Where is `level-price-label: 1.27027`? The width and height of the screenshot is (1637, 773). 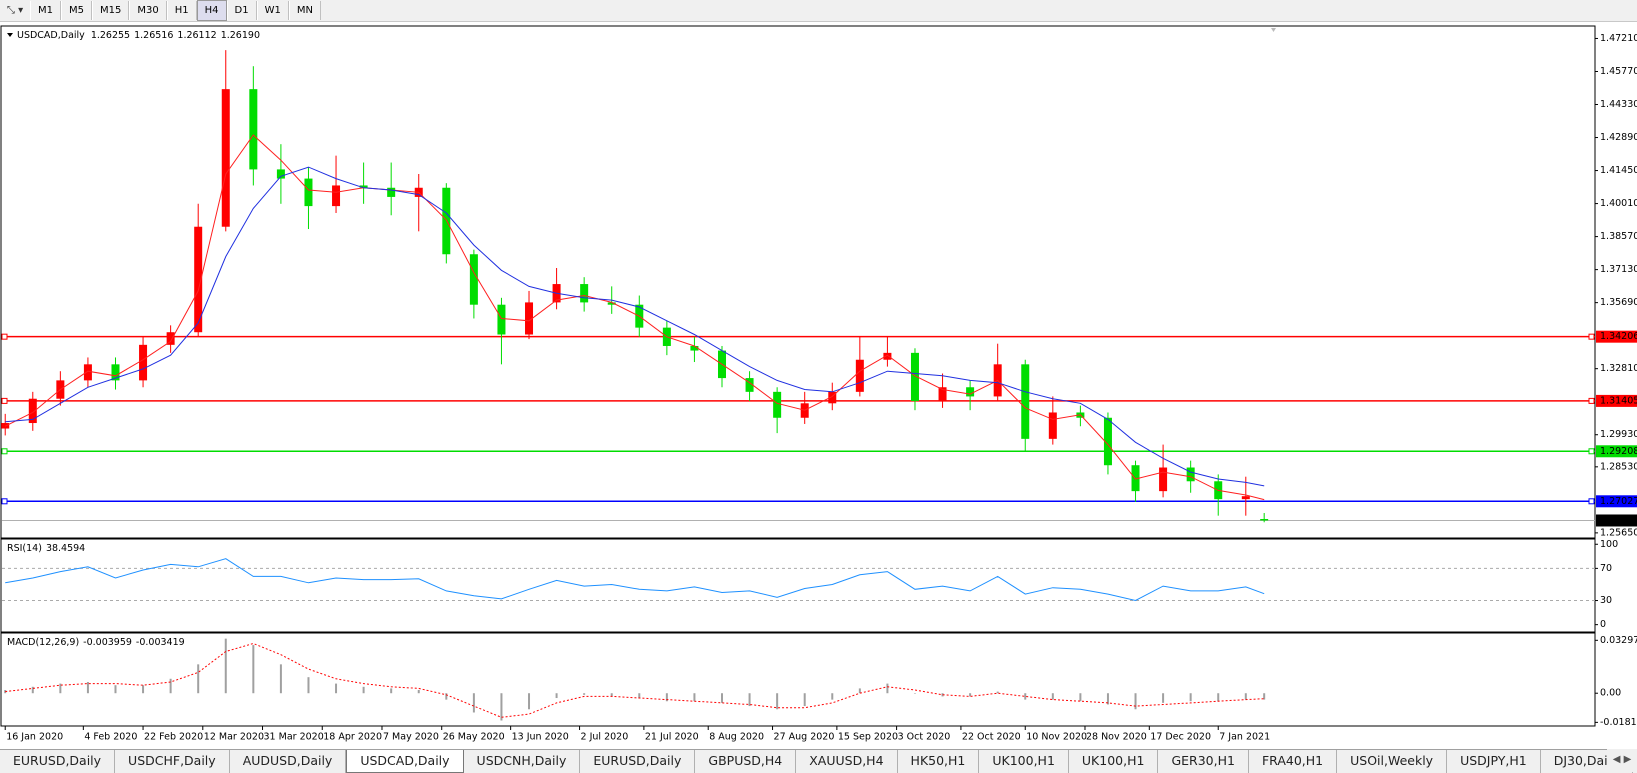 level-price-label: 1.27027 is located at coordinates (1618, 501).